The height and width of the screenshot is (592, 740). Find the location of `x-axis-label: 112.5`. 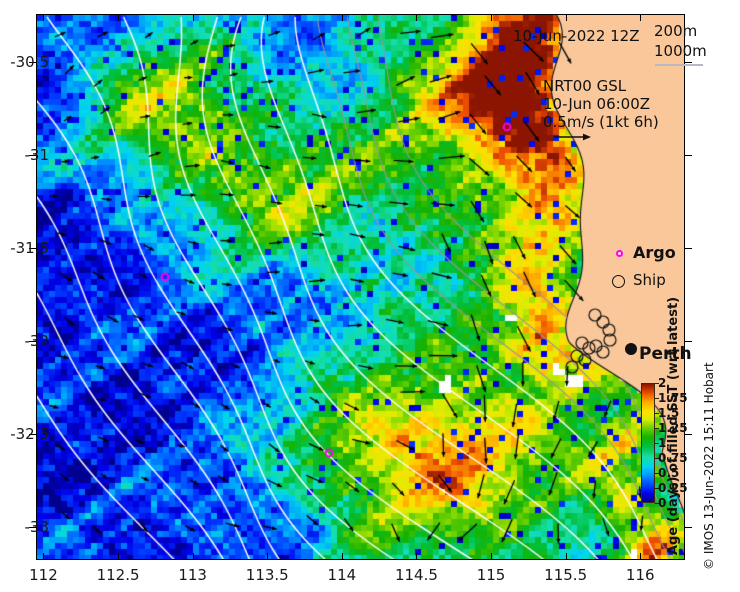

x-axis-label: 112.5 is located at coordinates (118, 575).